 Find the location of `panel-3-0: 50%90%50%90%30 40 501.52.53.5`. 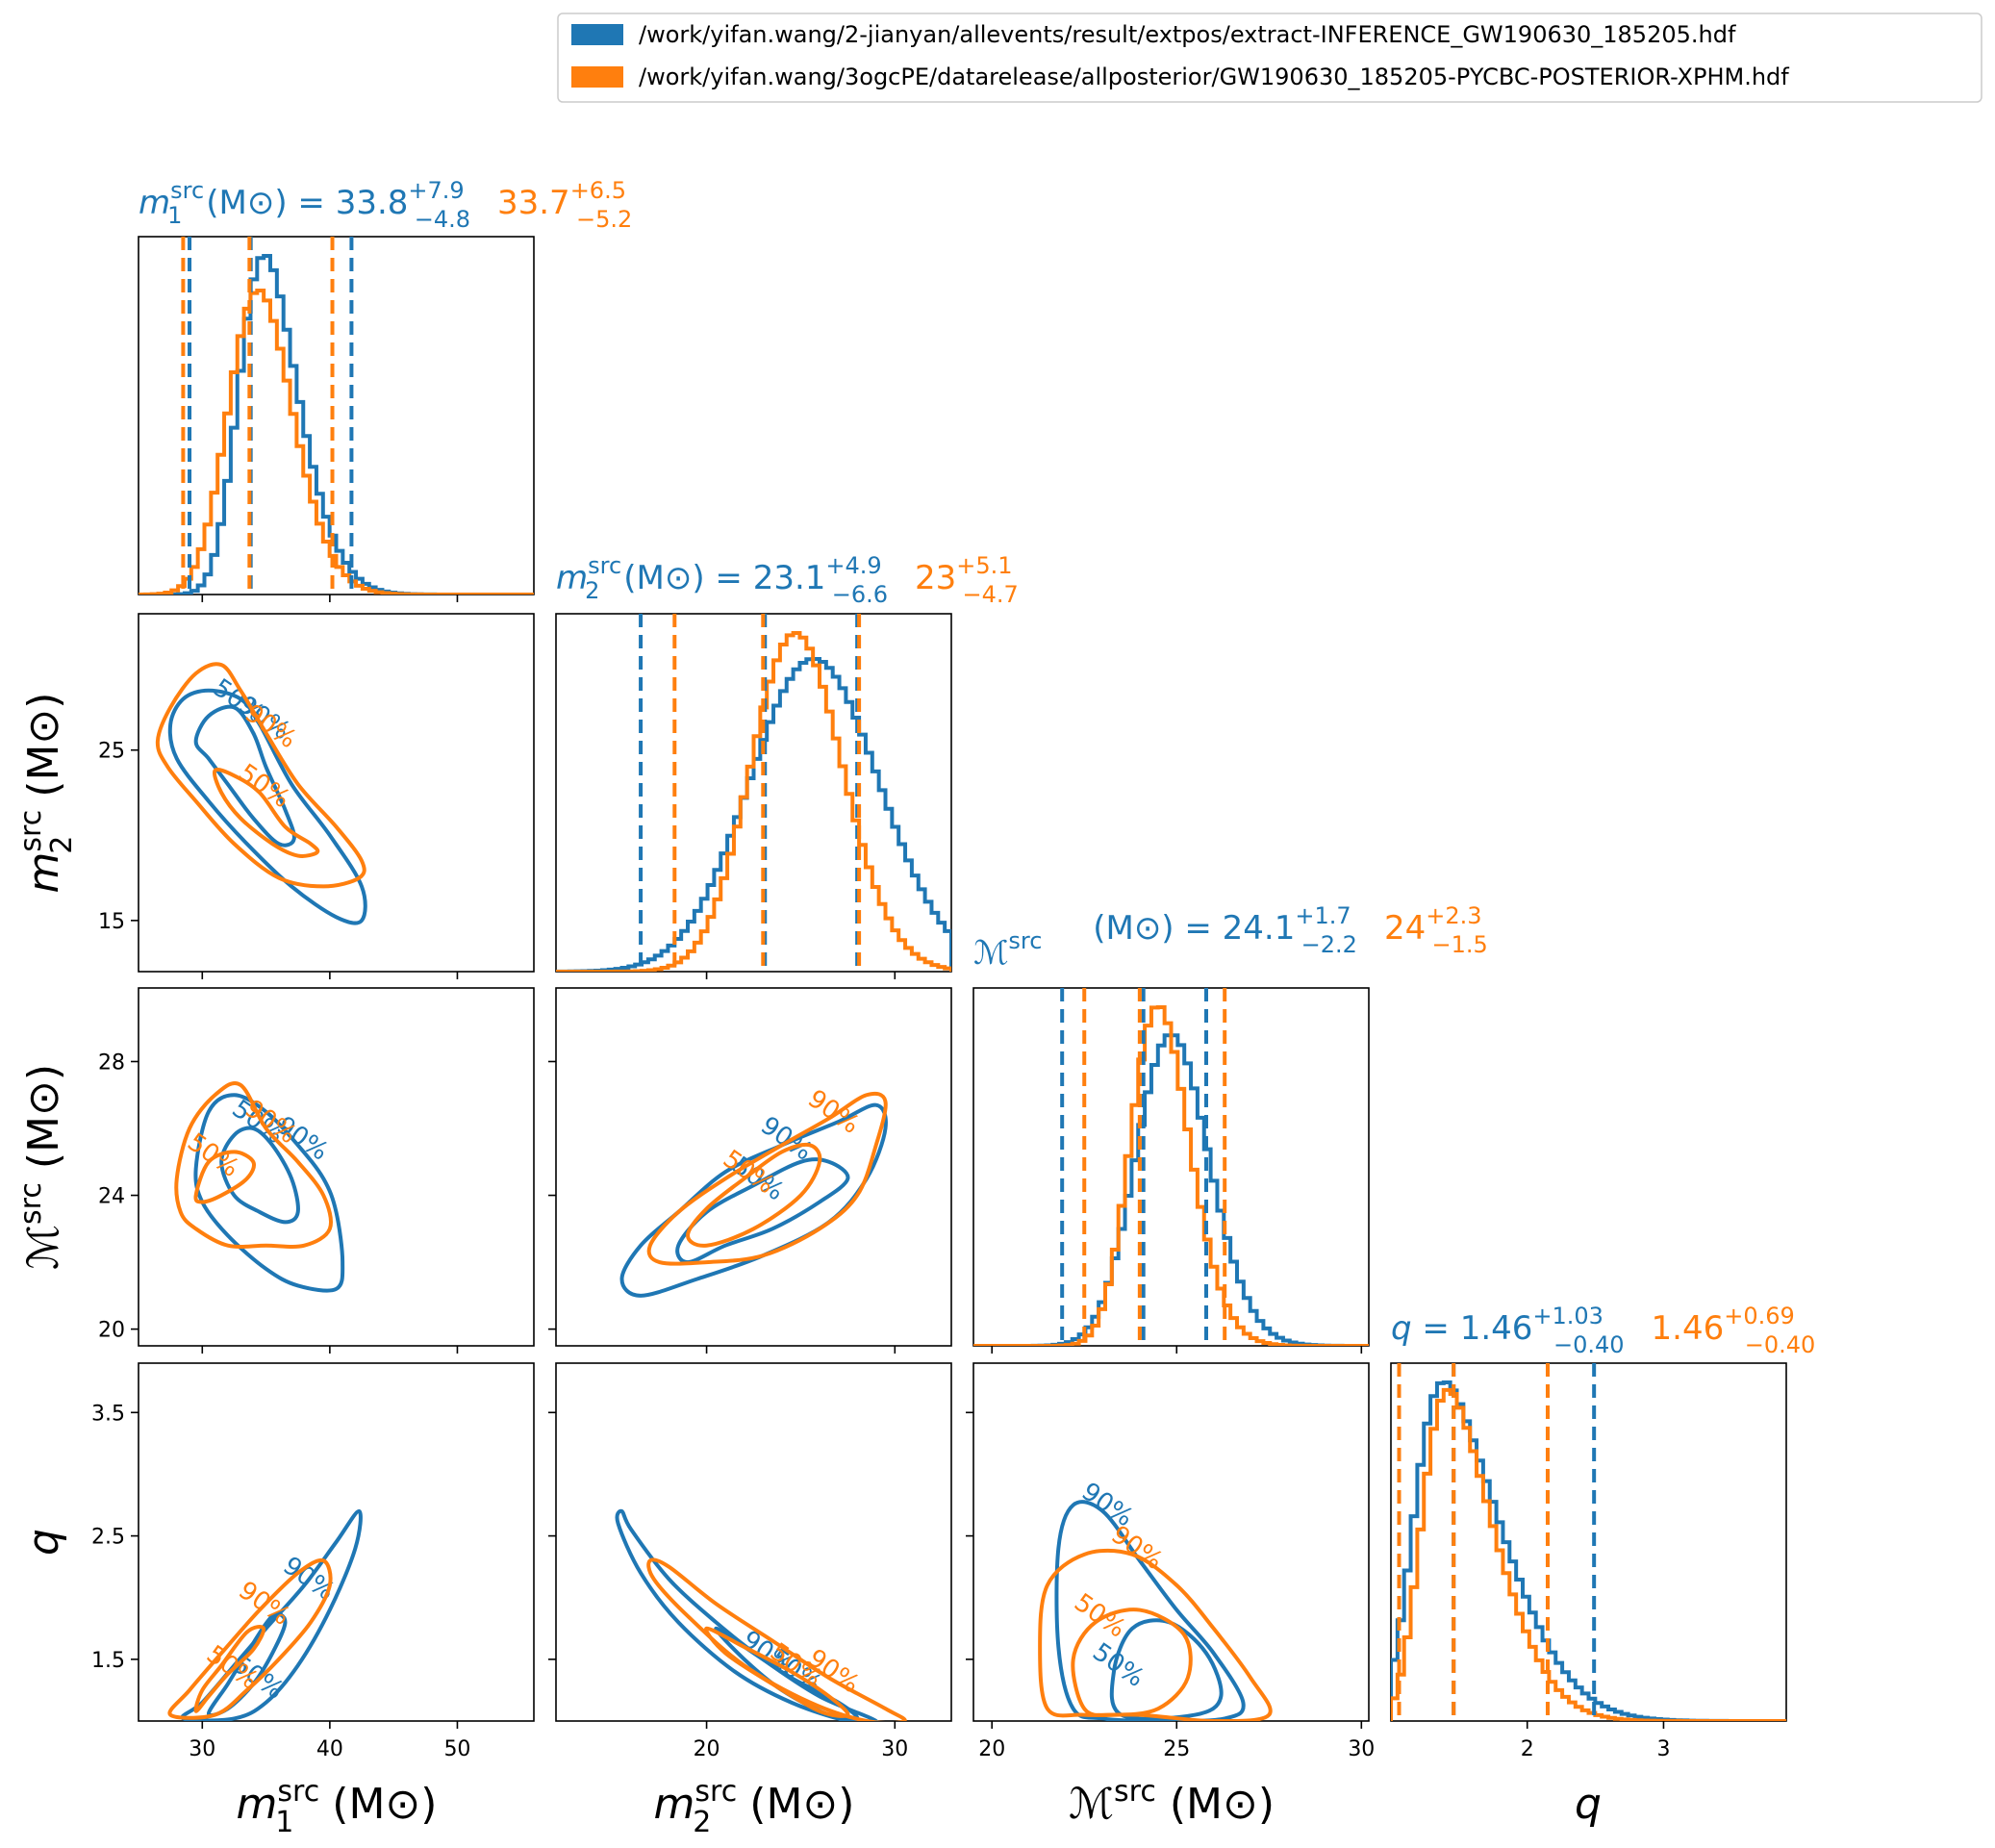

panel-3-0: 50%90%50%90%30 40 501.52.53.5 is located at coordinates (313, 1561).